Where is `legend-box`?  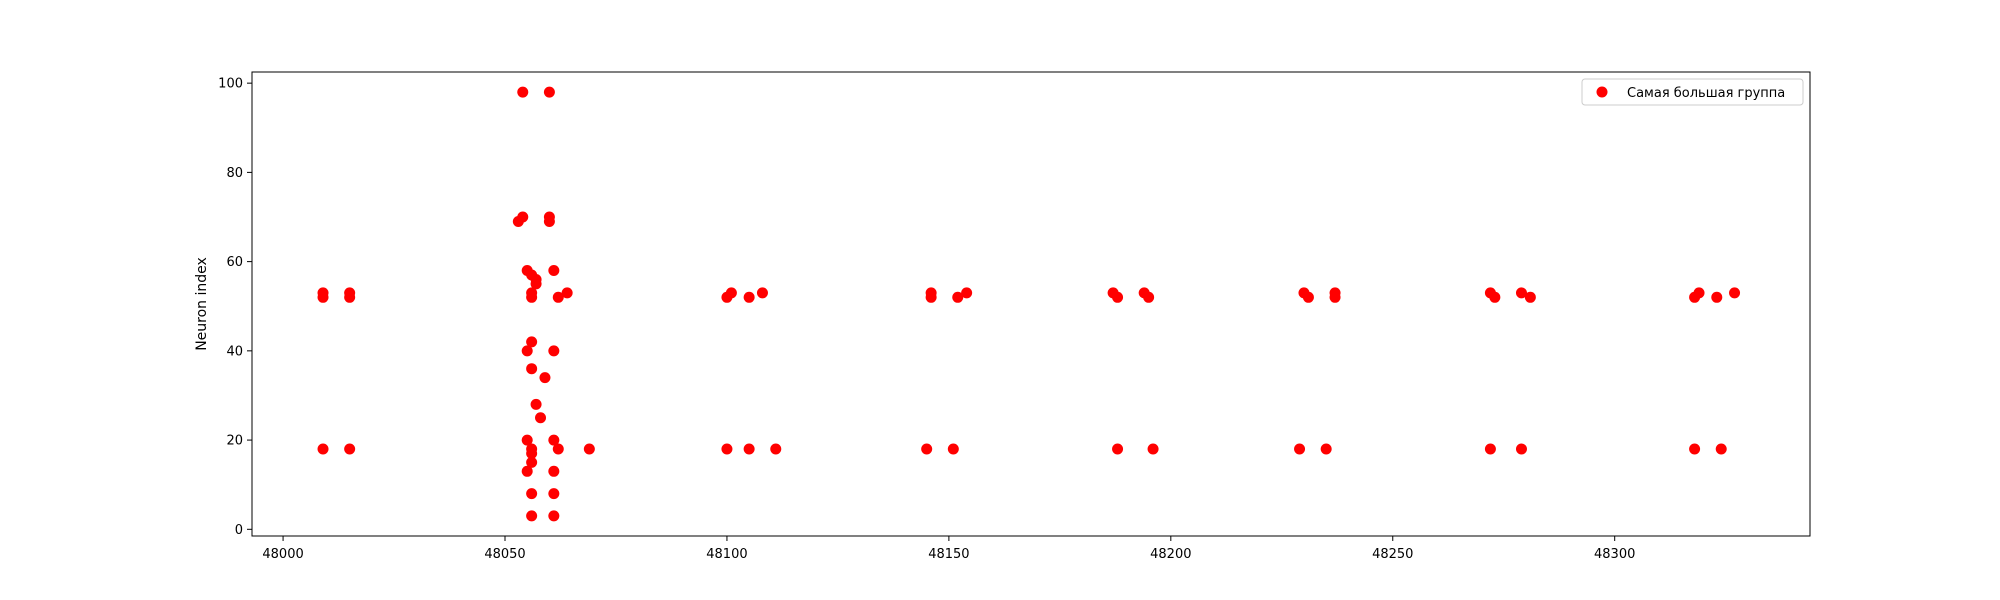
legend-box is located at coordinates (1692, 92).